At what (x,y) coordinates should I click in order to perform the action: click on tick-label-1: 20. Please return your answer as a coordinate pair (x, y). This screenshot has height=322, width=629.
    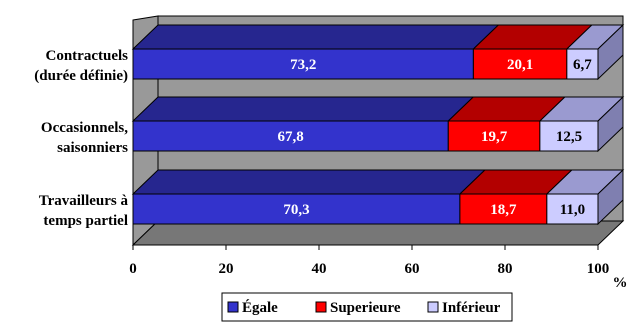
    Looking at the image, I should click on (226, 269).